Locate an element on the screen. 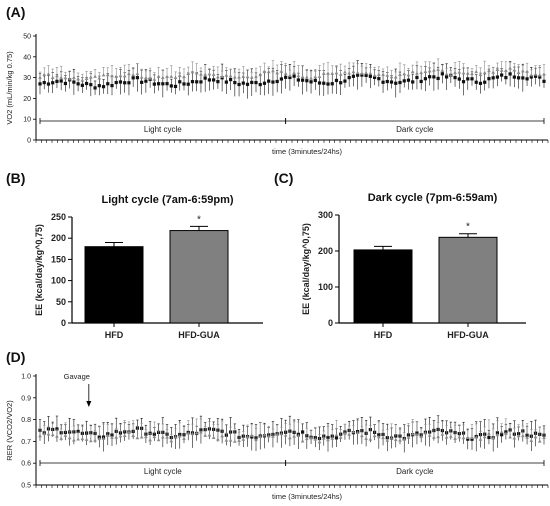 The width and height of the screenshot is (550, 506). y-tick-label: 0.5 is located at coordinates (26, 486).